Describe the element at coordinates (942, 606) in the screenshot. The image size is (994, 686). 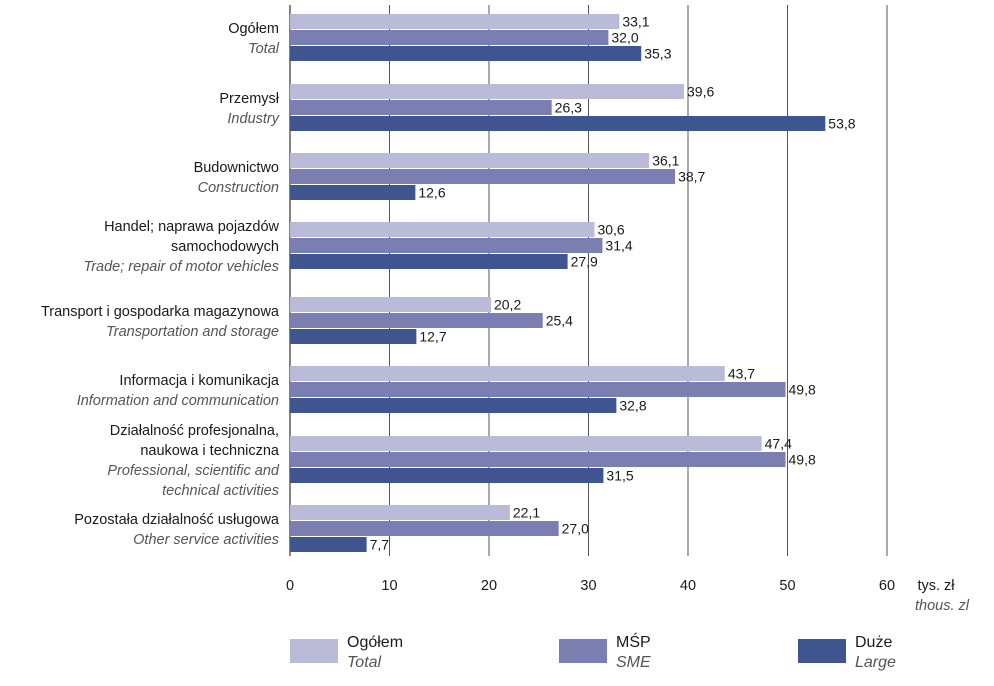
I see `x-axis-unit-english: thous. zl` at that location.